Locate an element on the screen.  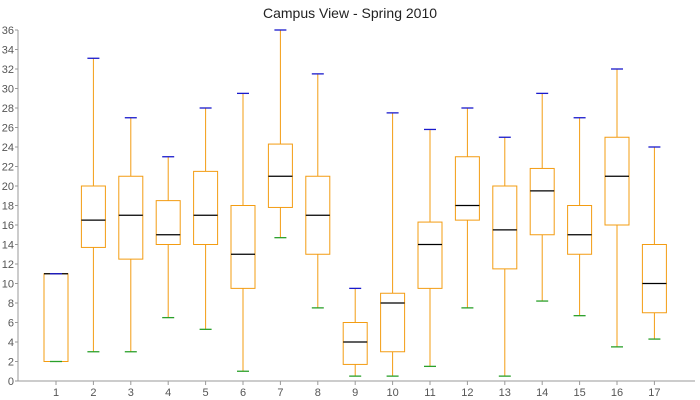
x-tick-label: 16 is located at coordinates (617, 393).